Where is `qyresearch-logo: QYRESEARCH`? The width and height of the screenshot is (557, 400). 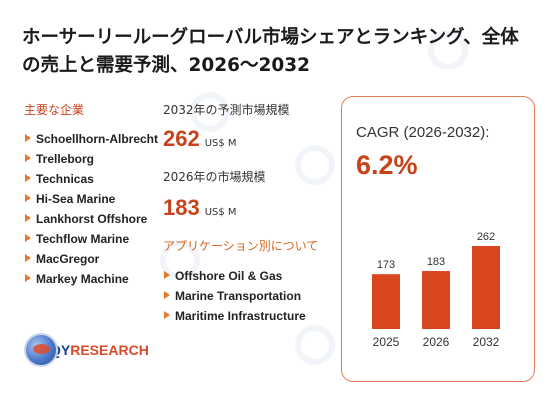
qyresearch-logo: QYRESEARCH is located at coordinates (86, 350).